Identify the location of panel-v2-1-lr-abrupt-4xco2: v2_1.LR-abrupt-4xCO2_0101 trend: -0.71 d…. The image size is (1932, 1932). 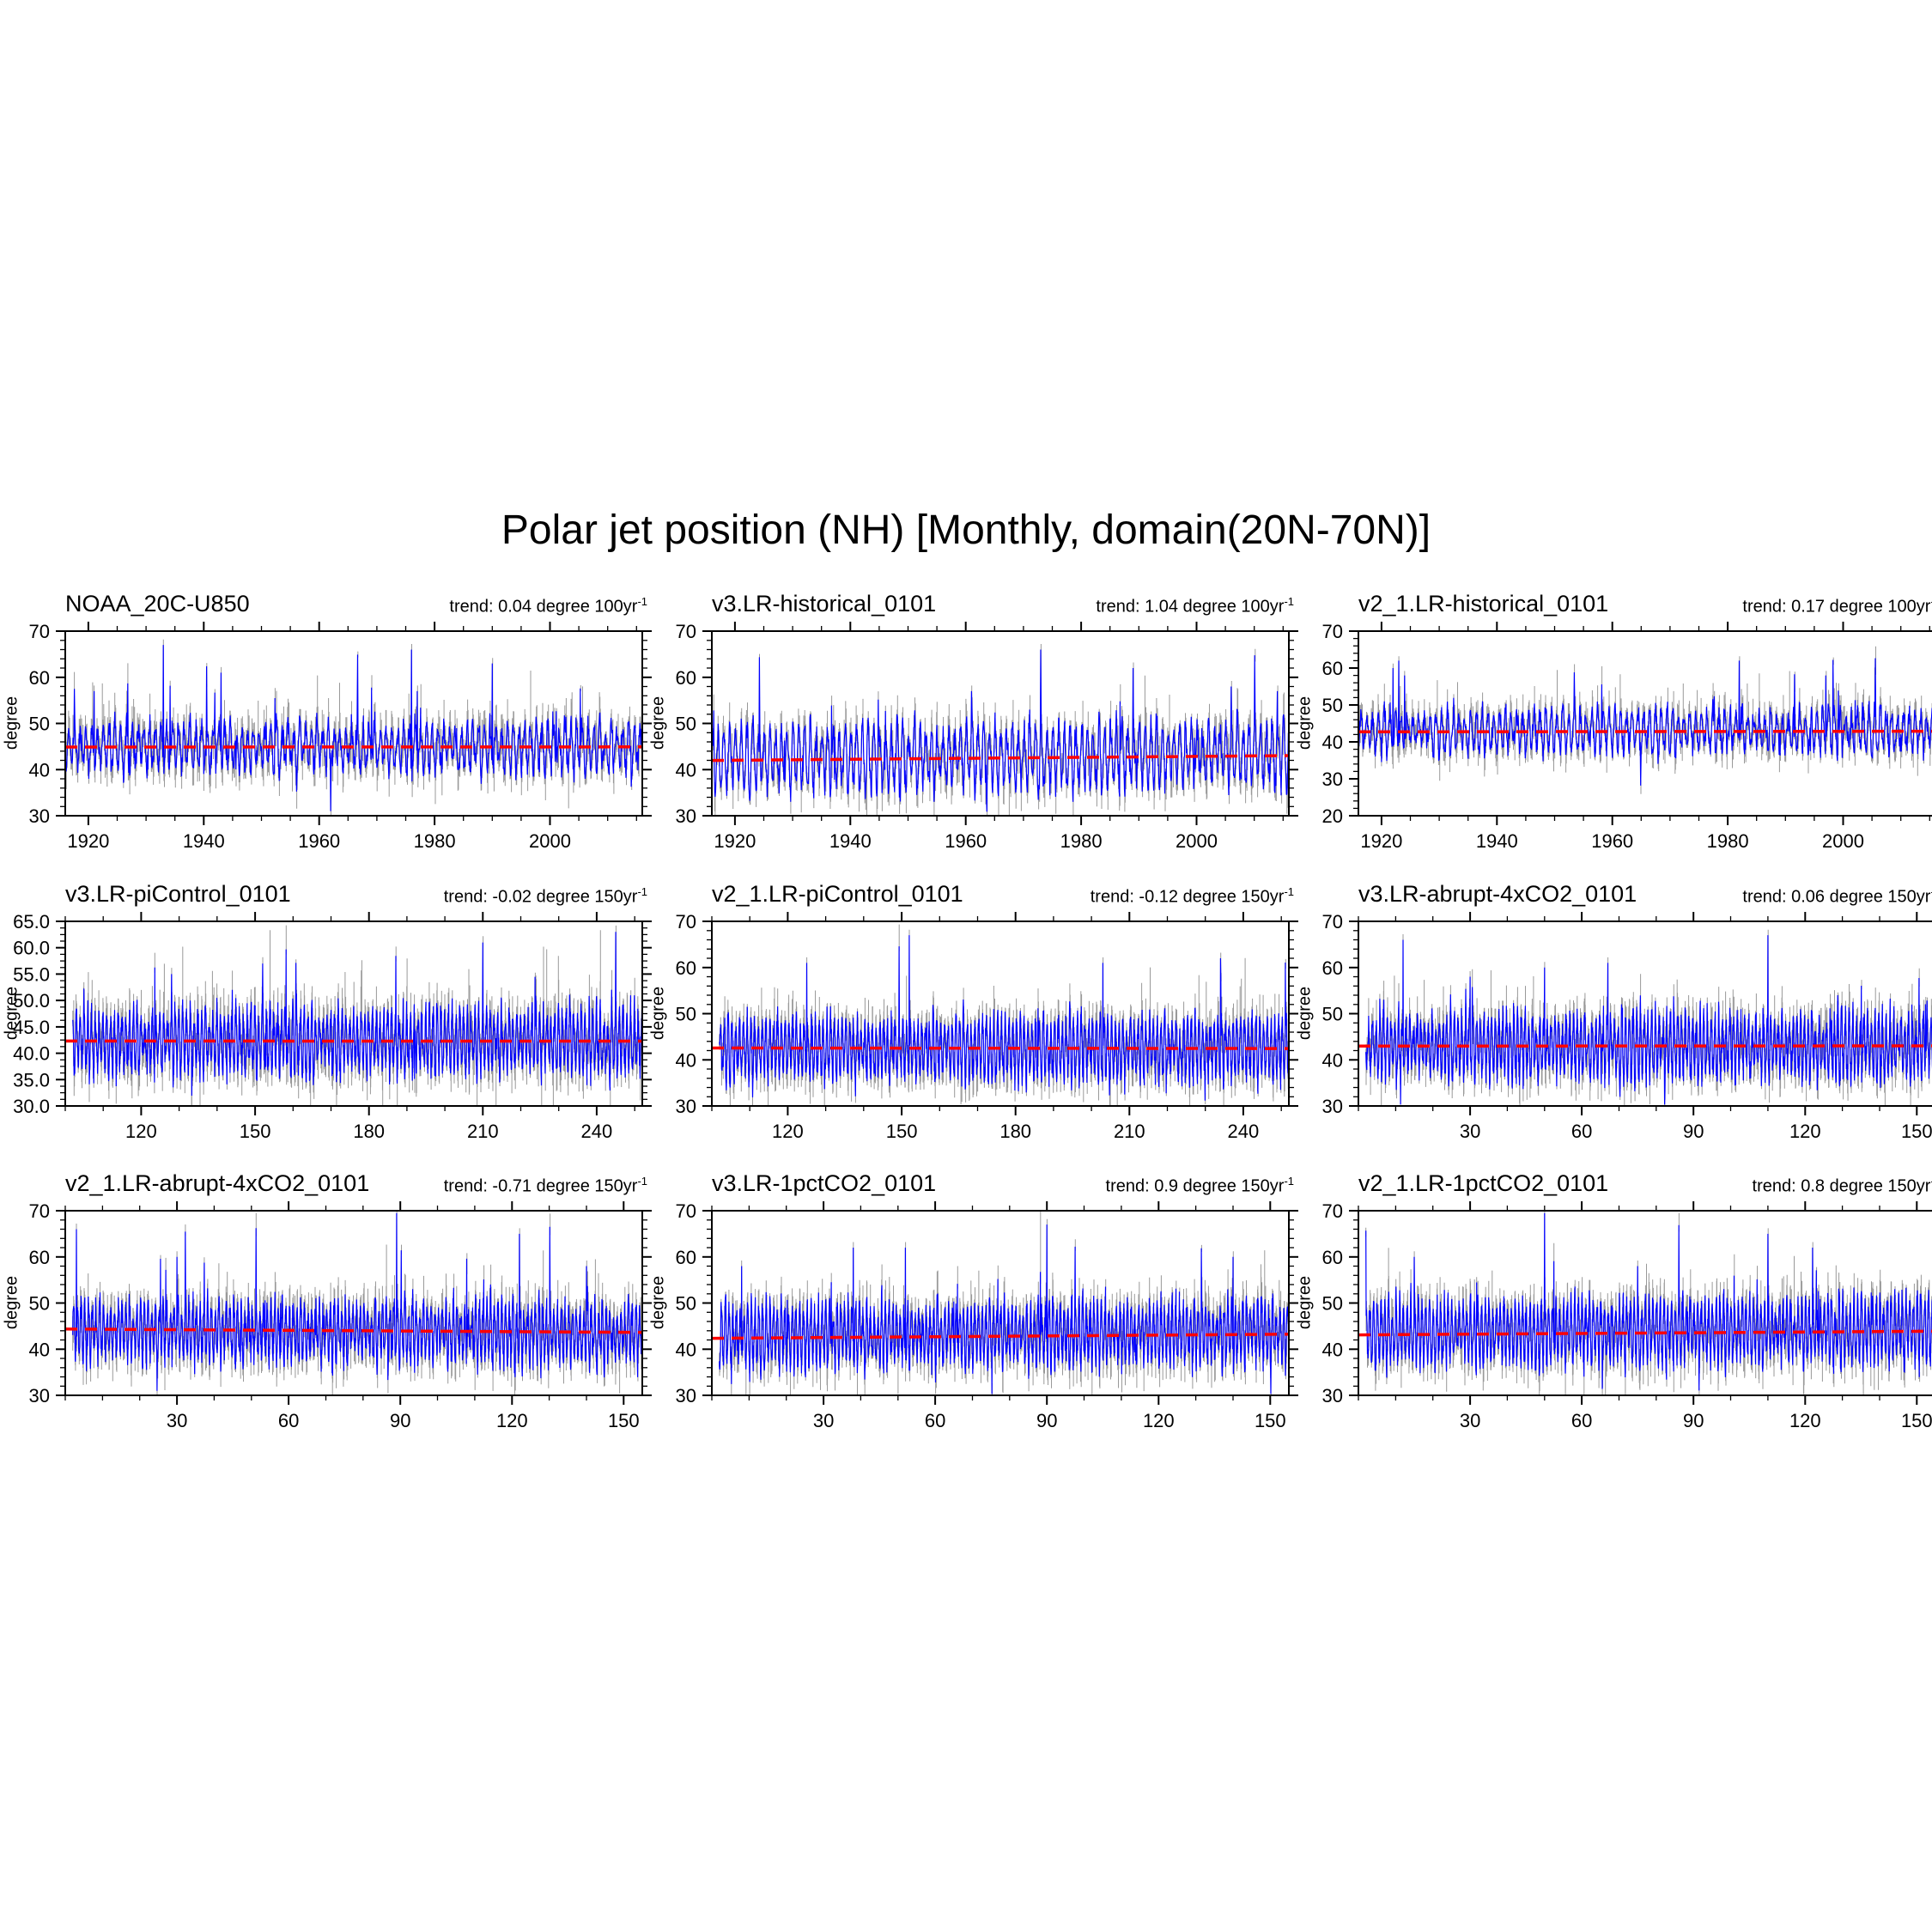
(328, 1297).